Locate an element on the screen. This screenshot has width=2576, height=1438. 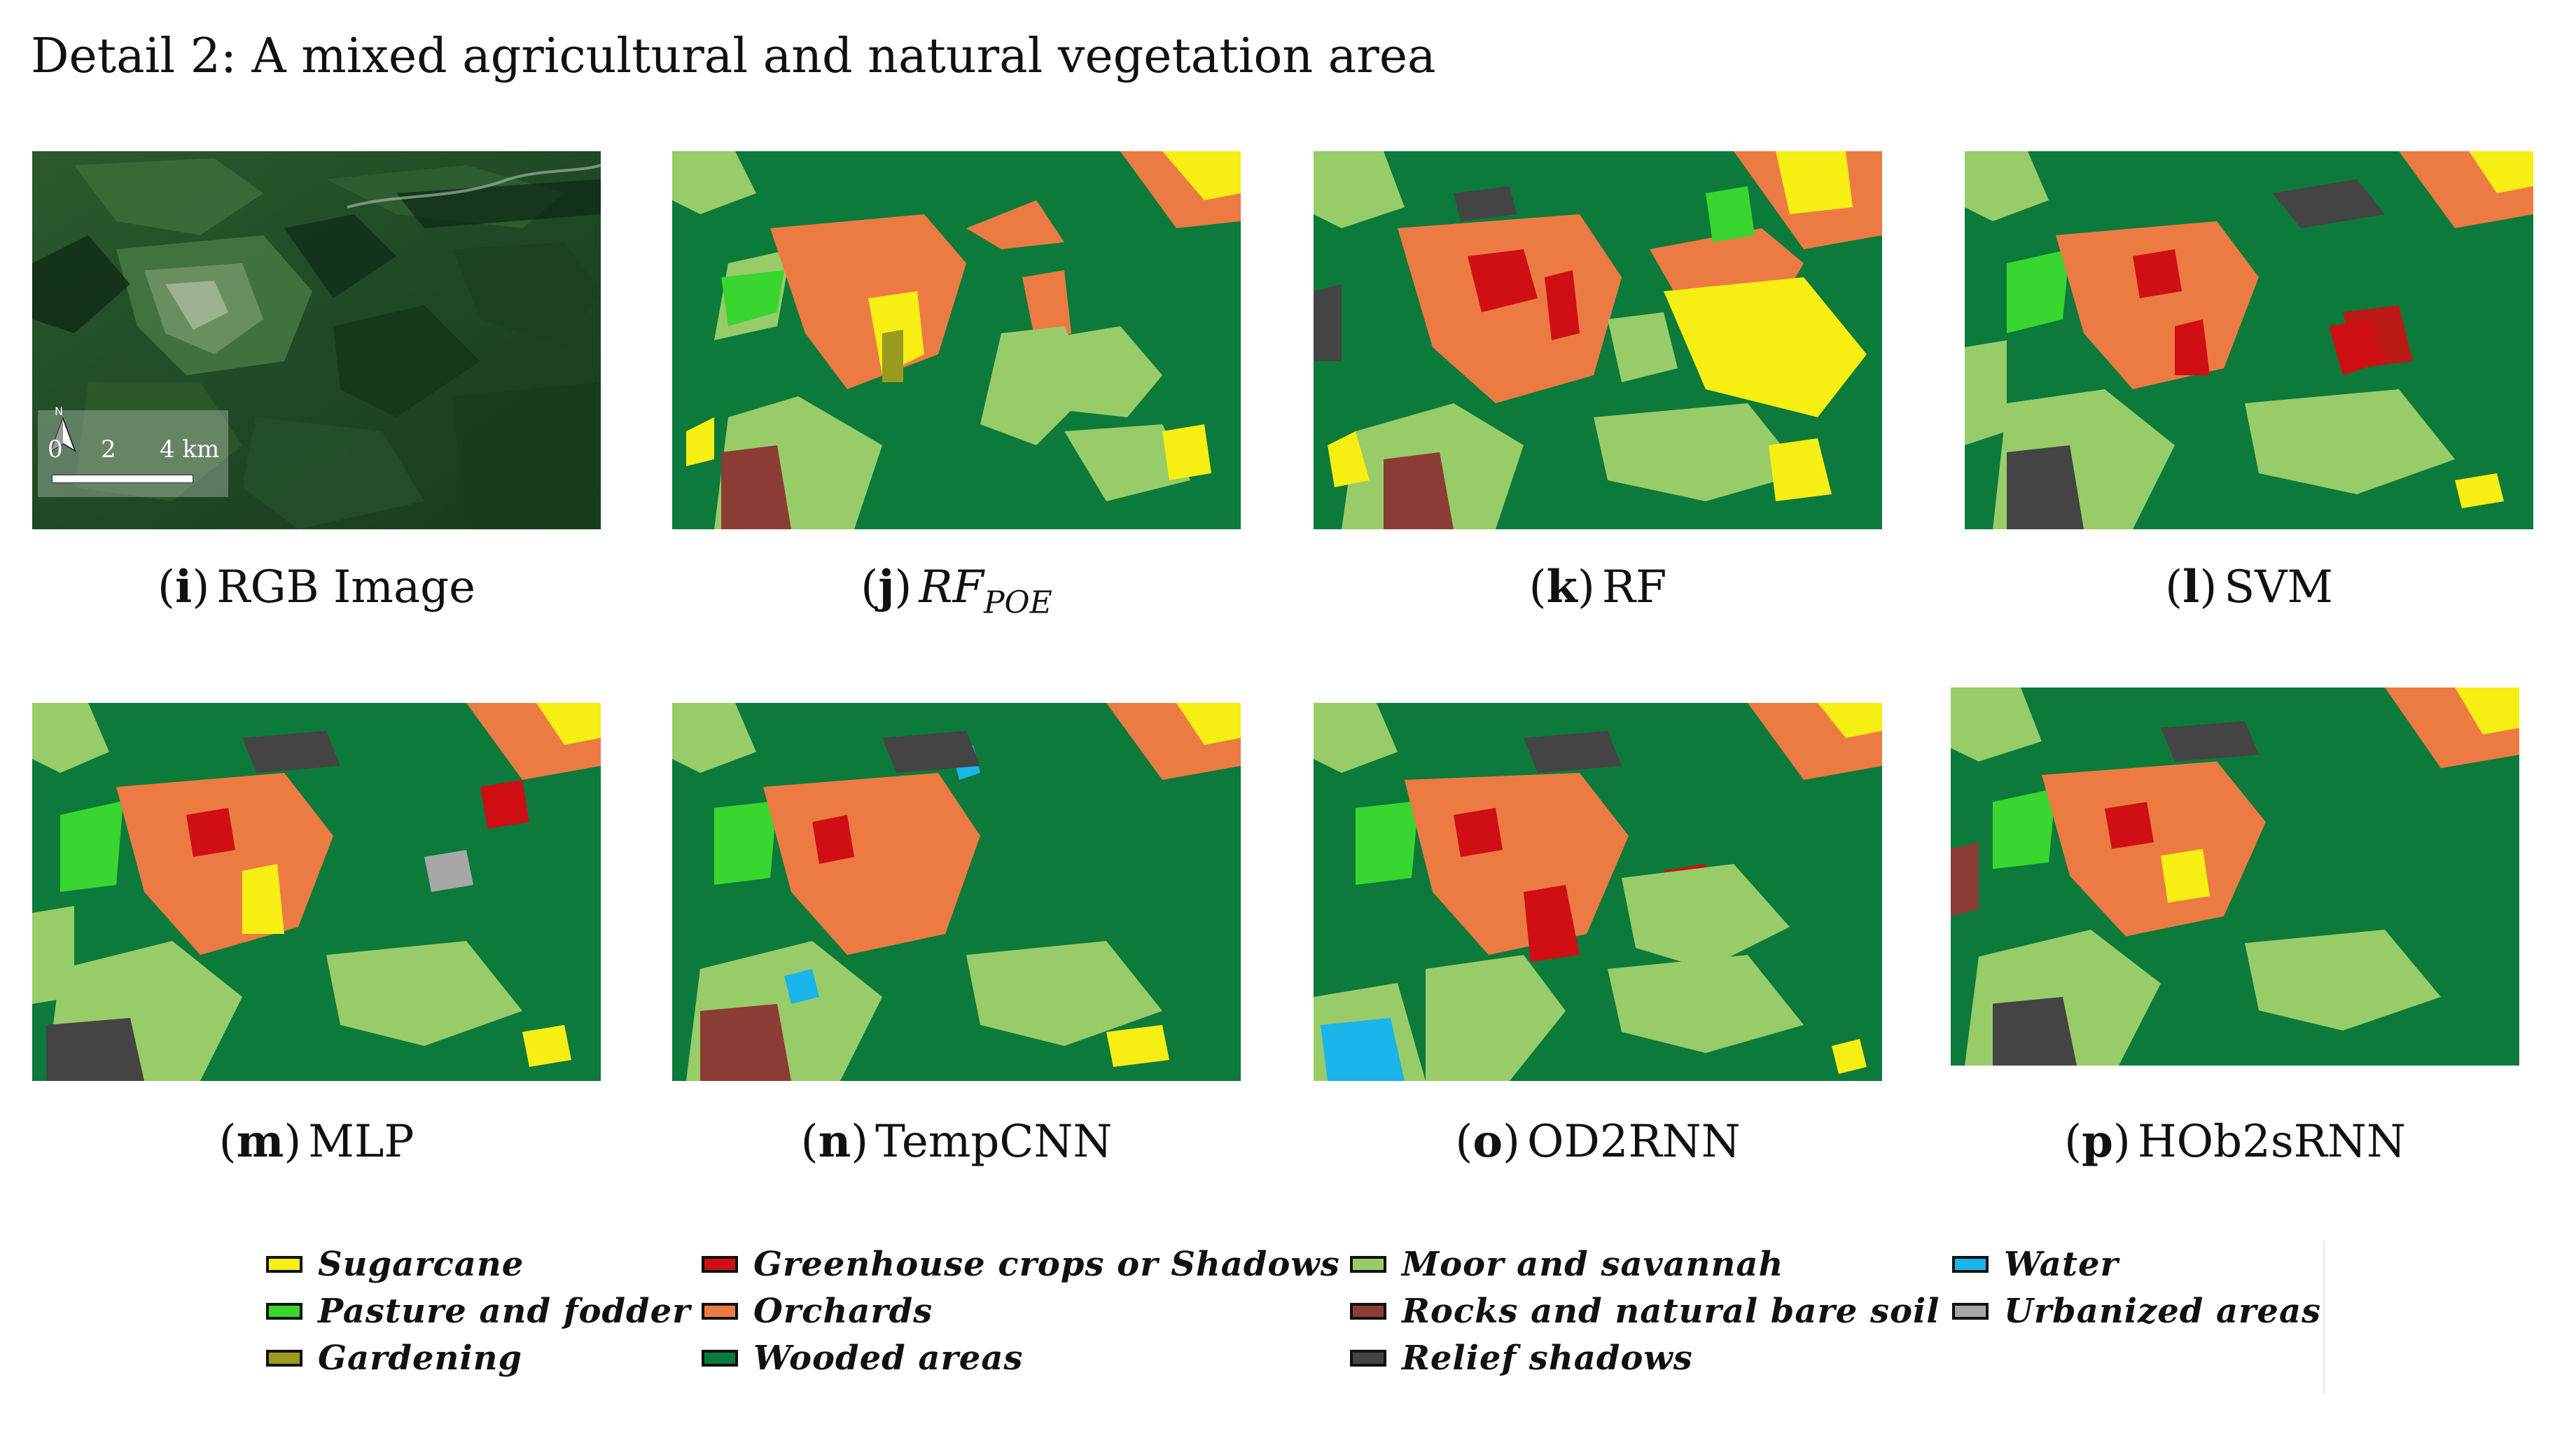
scale-bar is located at coordinates (122, 479).